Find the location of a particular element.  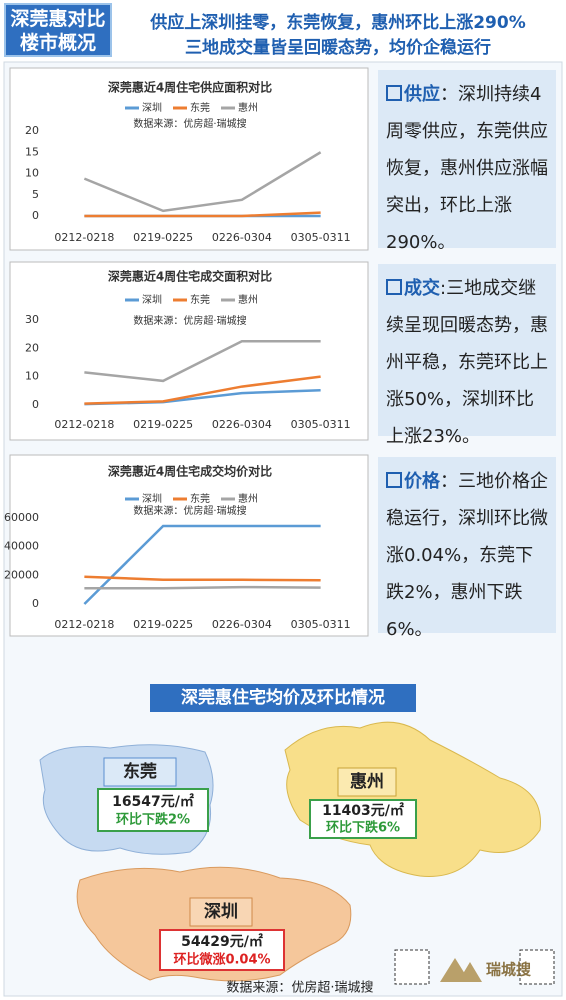

chart-title: 深莞惠近4周住宅成交均价对比 is located at coordinates (190, 471).